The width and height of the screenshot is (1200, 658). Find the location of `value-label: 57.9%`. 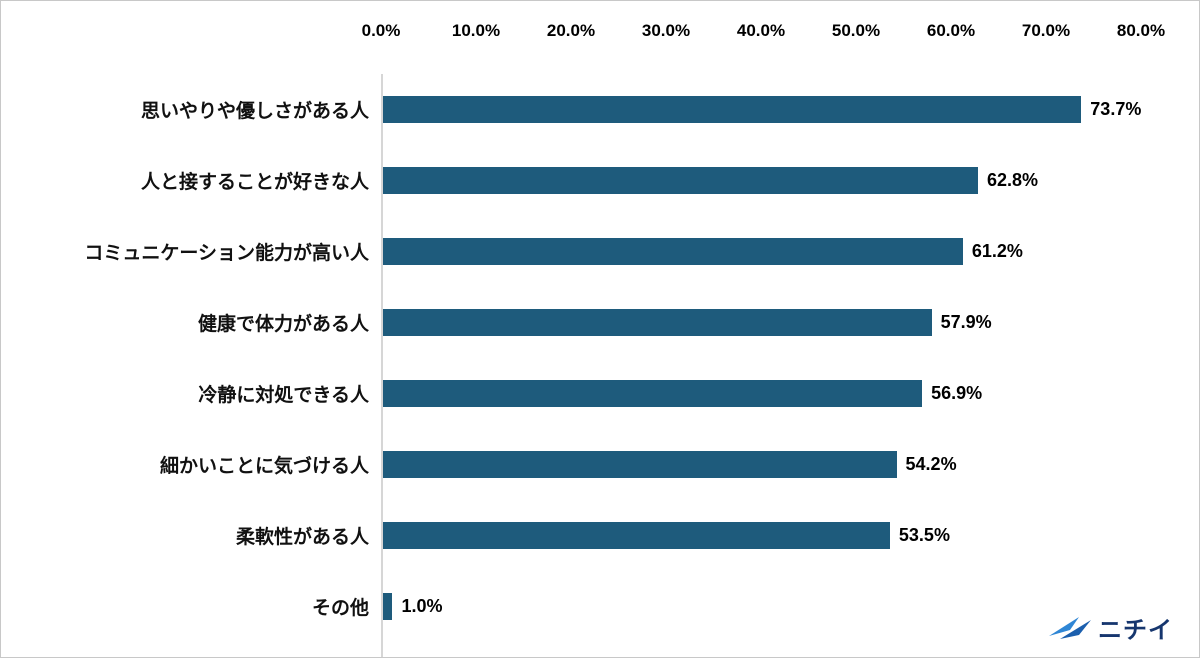

value-label: 57.9% is located at coordinates (966, 322).